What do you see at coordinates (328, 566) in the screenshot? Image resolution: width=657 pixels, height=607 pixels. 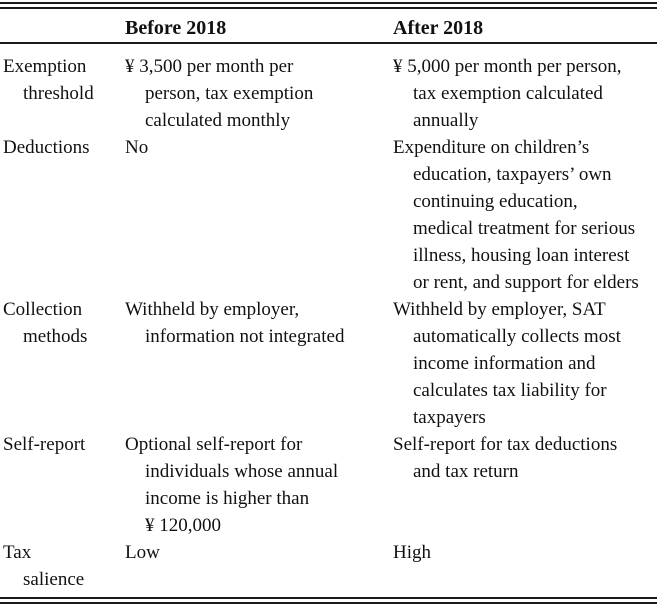 I see `table-row: Tax salience Low High` at bounding box center [328, 566].